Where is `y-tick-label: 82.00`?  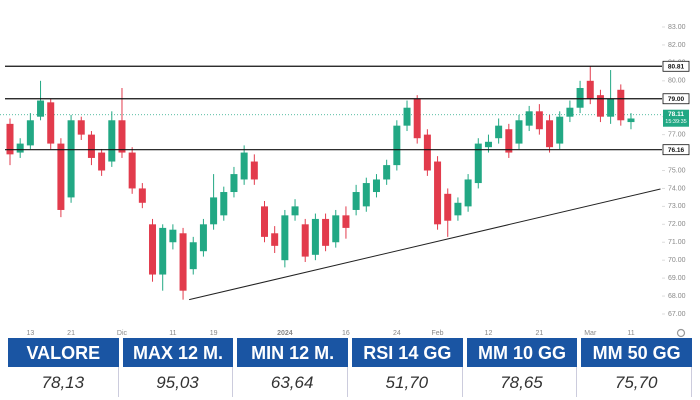 y-tick-label: 82.00 is located at coordinates (677, 45).